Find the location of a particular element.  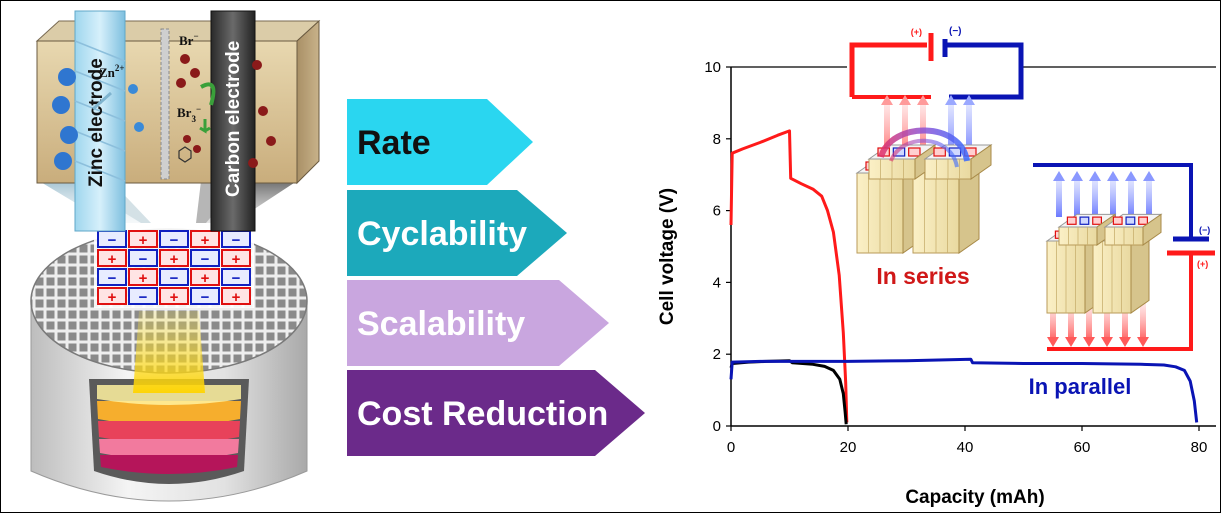

carbon-electrode-label: Carbon electrode is located at coordinates (233, 119).